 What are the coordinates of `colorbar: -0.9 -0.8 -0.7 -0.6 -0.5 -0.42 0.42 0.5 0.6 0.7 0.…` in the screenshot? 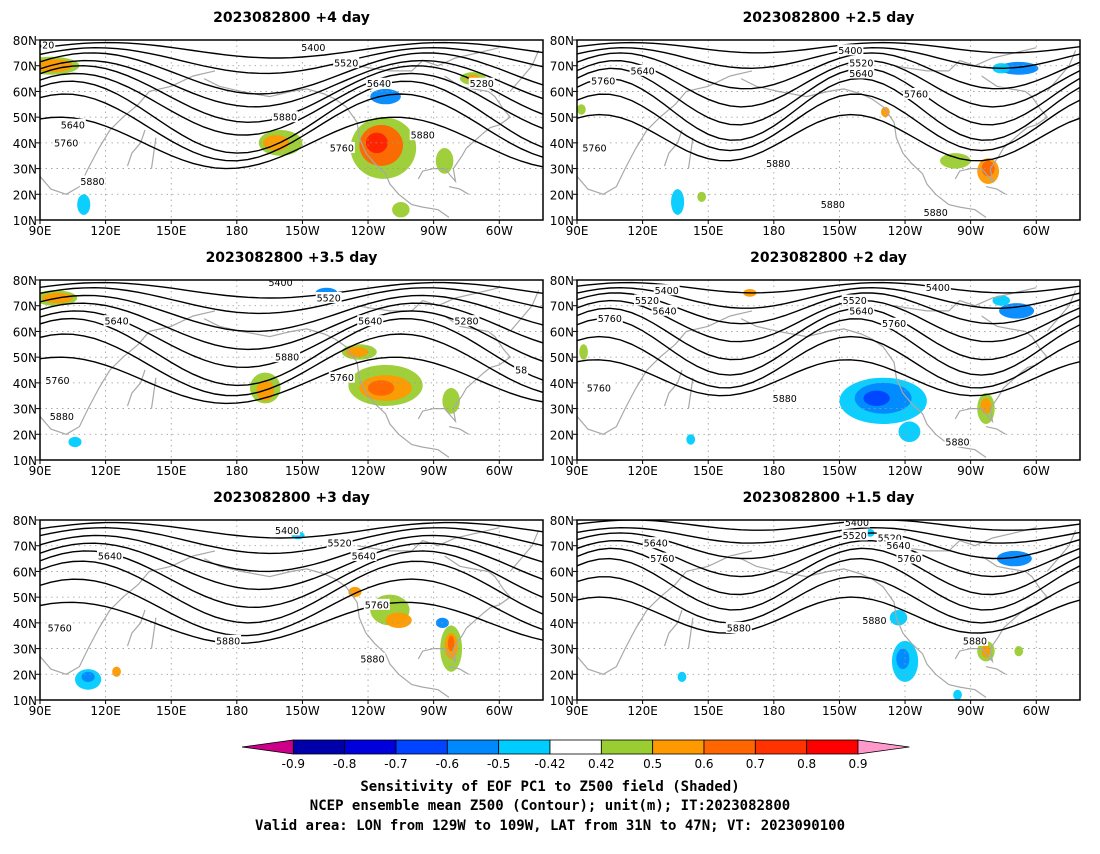 It's located at (575, 755).